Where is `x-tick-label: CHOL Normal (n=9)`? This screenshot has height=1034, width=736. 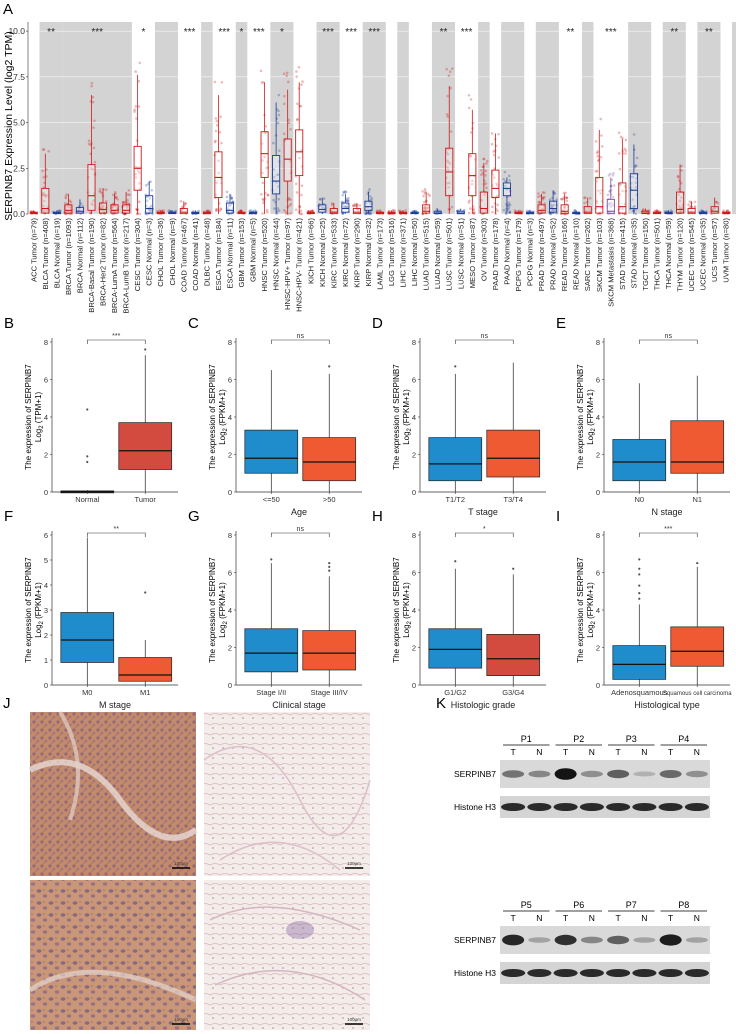 x-tick-label: CHOL Normal (n=9) is located at coordinates (172, 252).